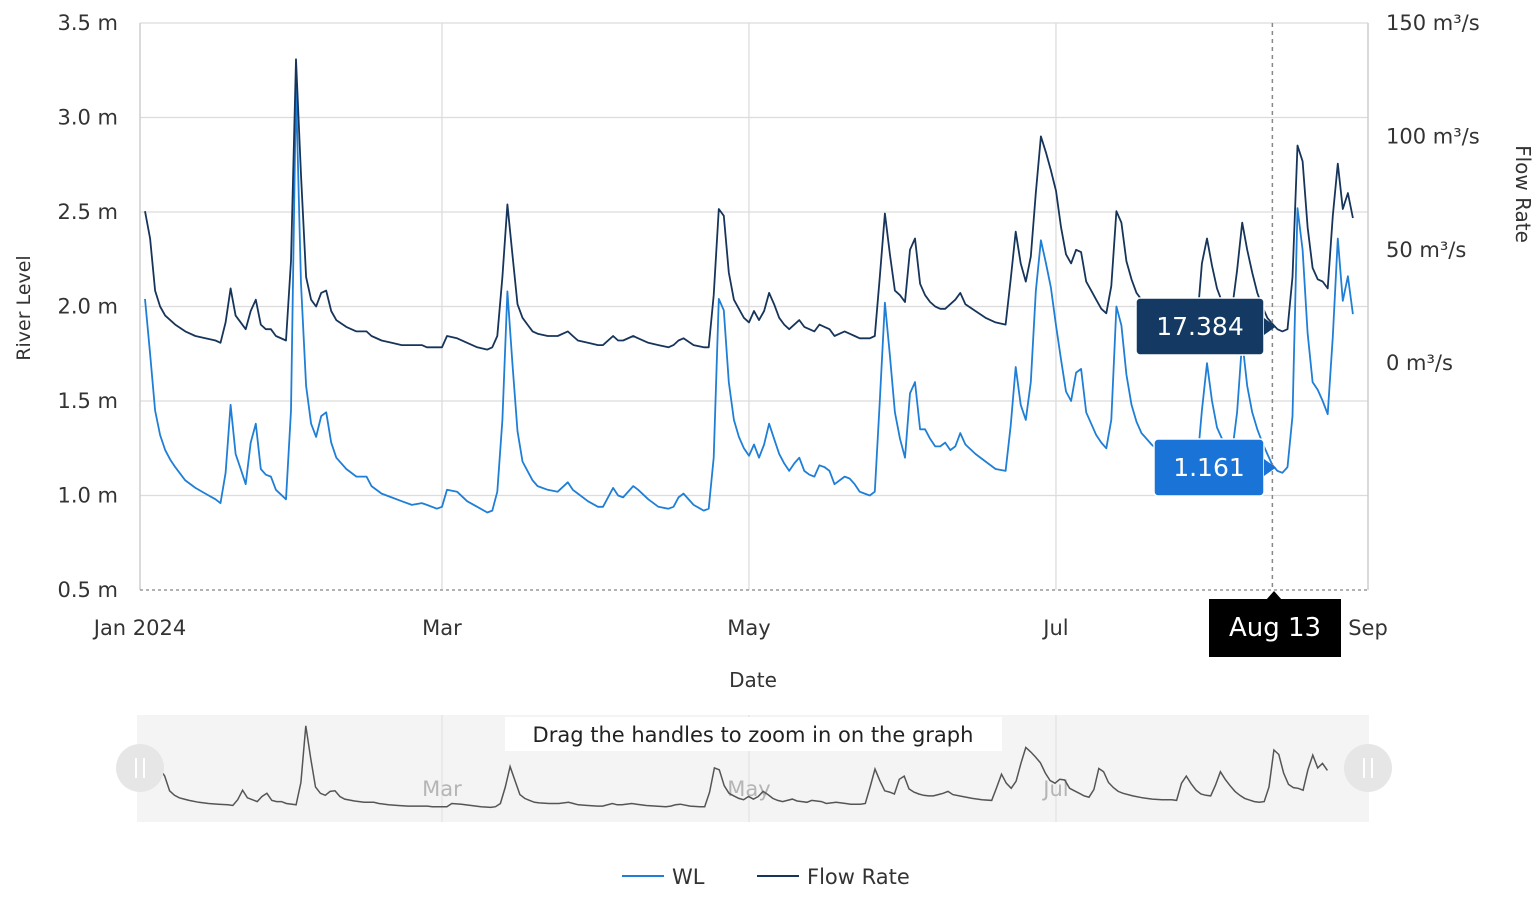 Image resolution: width=1540 pixels, height=899 pixels. I want to click on wl-tooltip-value: 1.161, so click(1209, 467).